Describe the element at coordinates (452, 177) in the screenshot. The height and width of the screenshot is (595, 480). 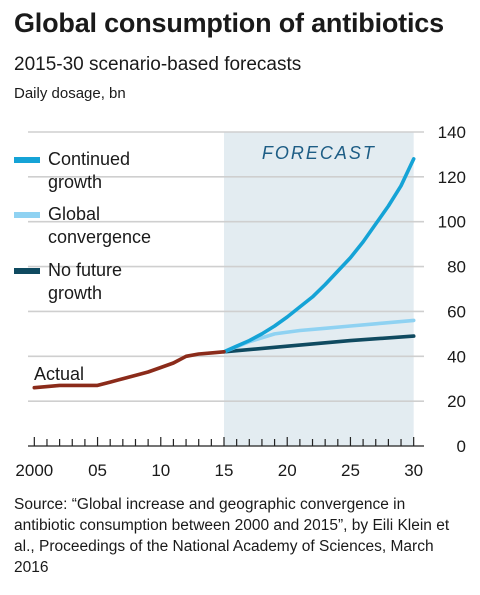
I see `y-tick-label: 120` at that location.